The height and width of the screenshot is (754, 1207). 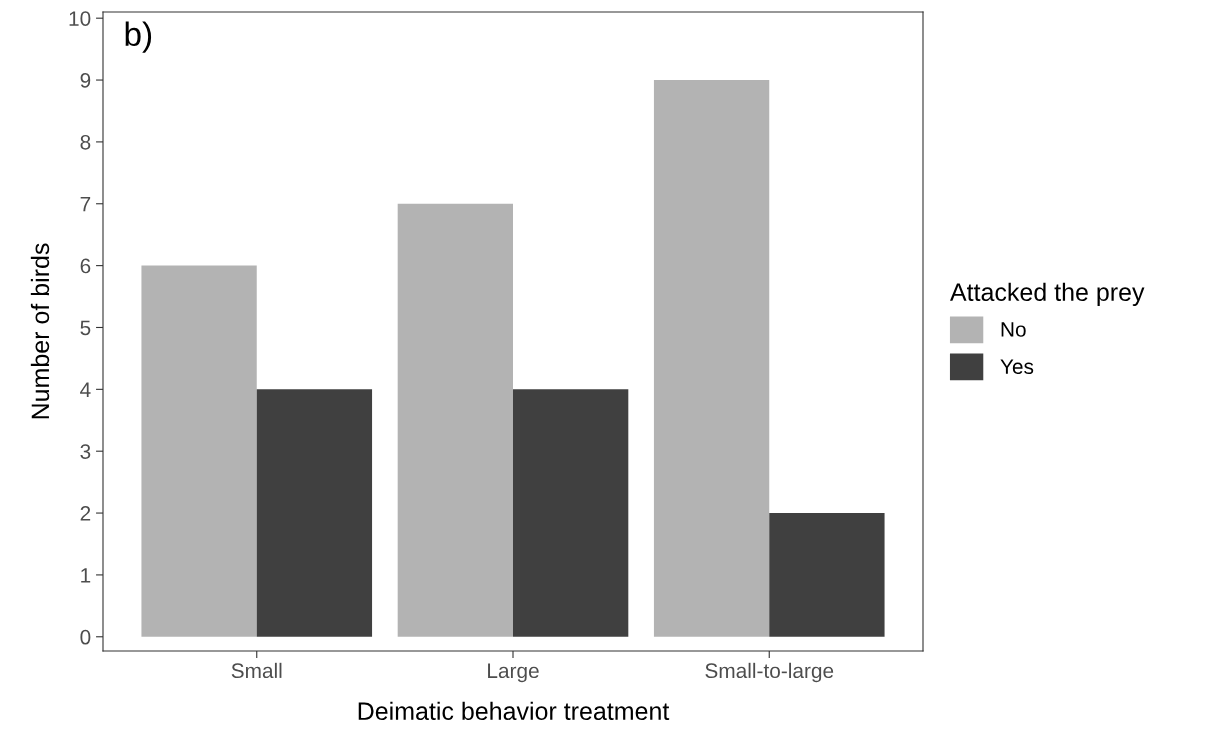 What do you see at coordinates (85, 637) in the screenshot?
I see `y-tick-label: 0` at bounding box center [85, 637].